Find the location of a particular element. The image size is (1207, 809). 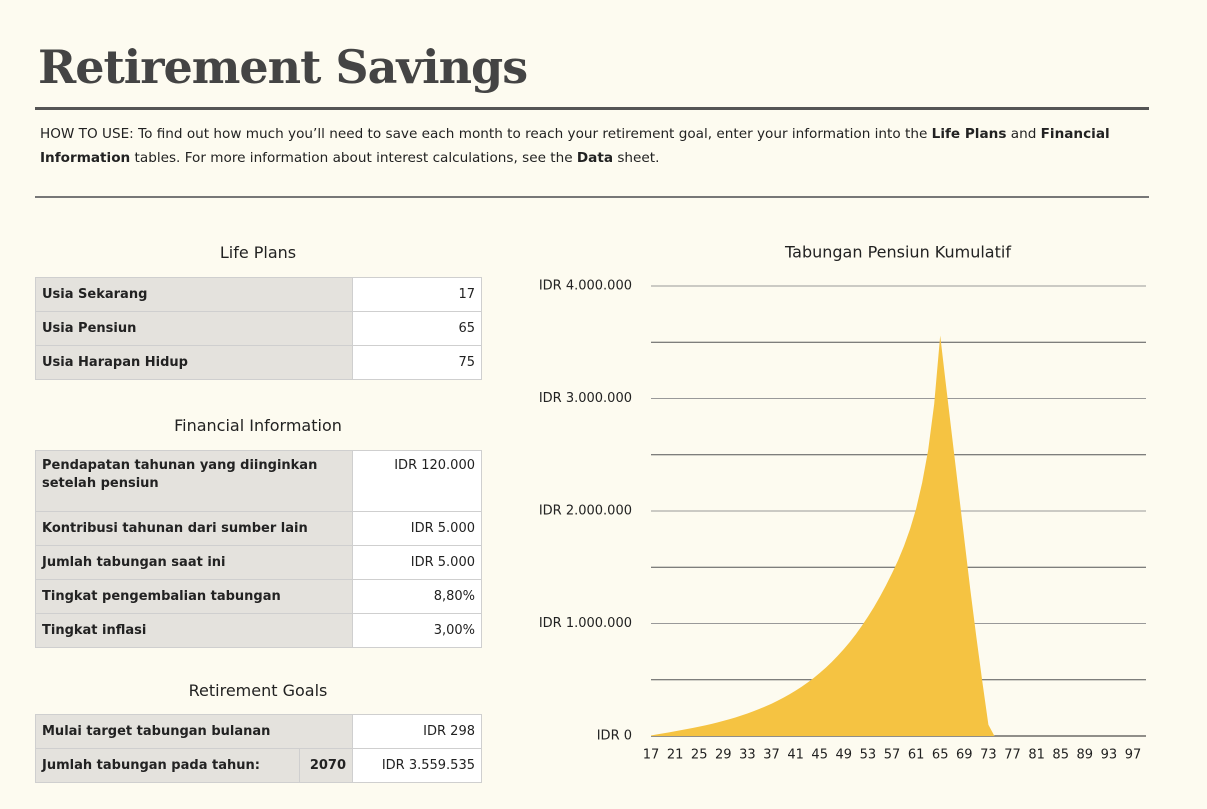

x-tick-label: 65 is located at coordinates (940, 755).